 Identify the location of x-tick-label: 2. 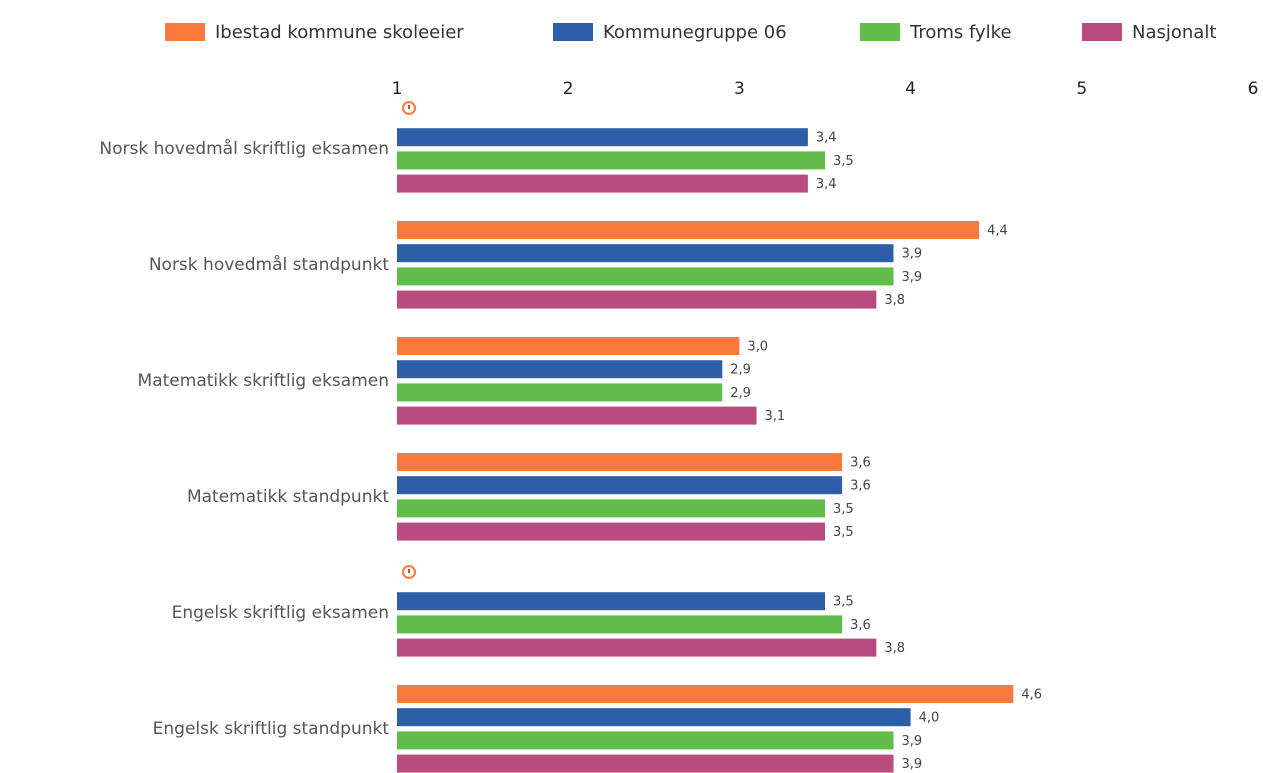
(568, 89).